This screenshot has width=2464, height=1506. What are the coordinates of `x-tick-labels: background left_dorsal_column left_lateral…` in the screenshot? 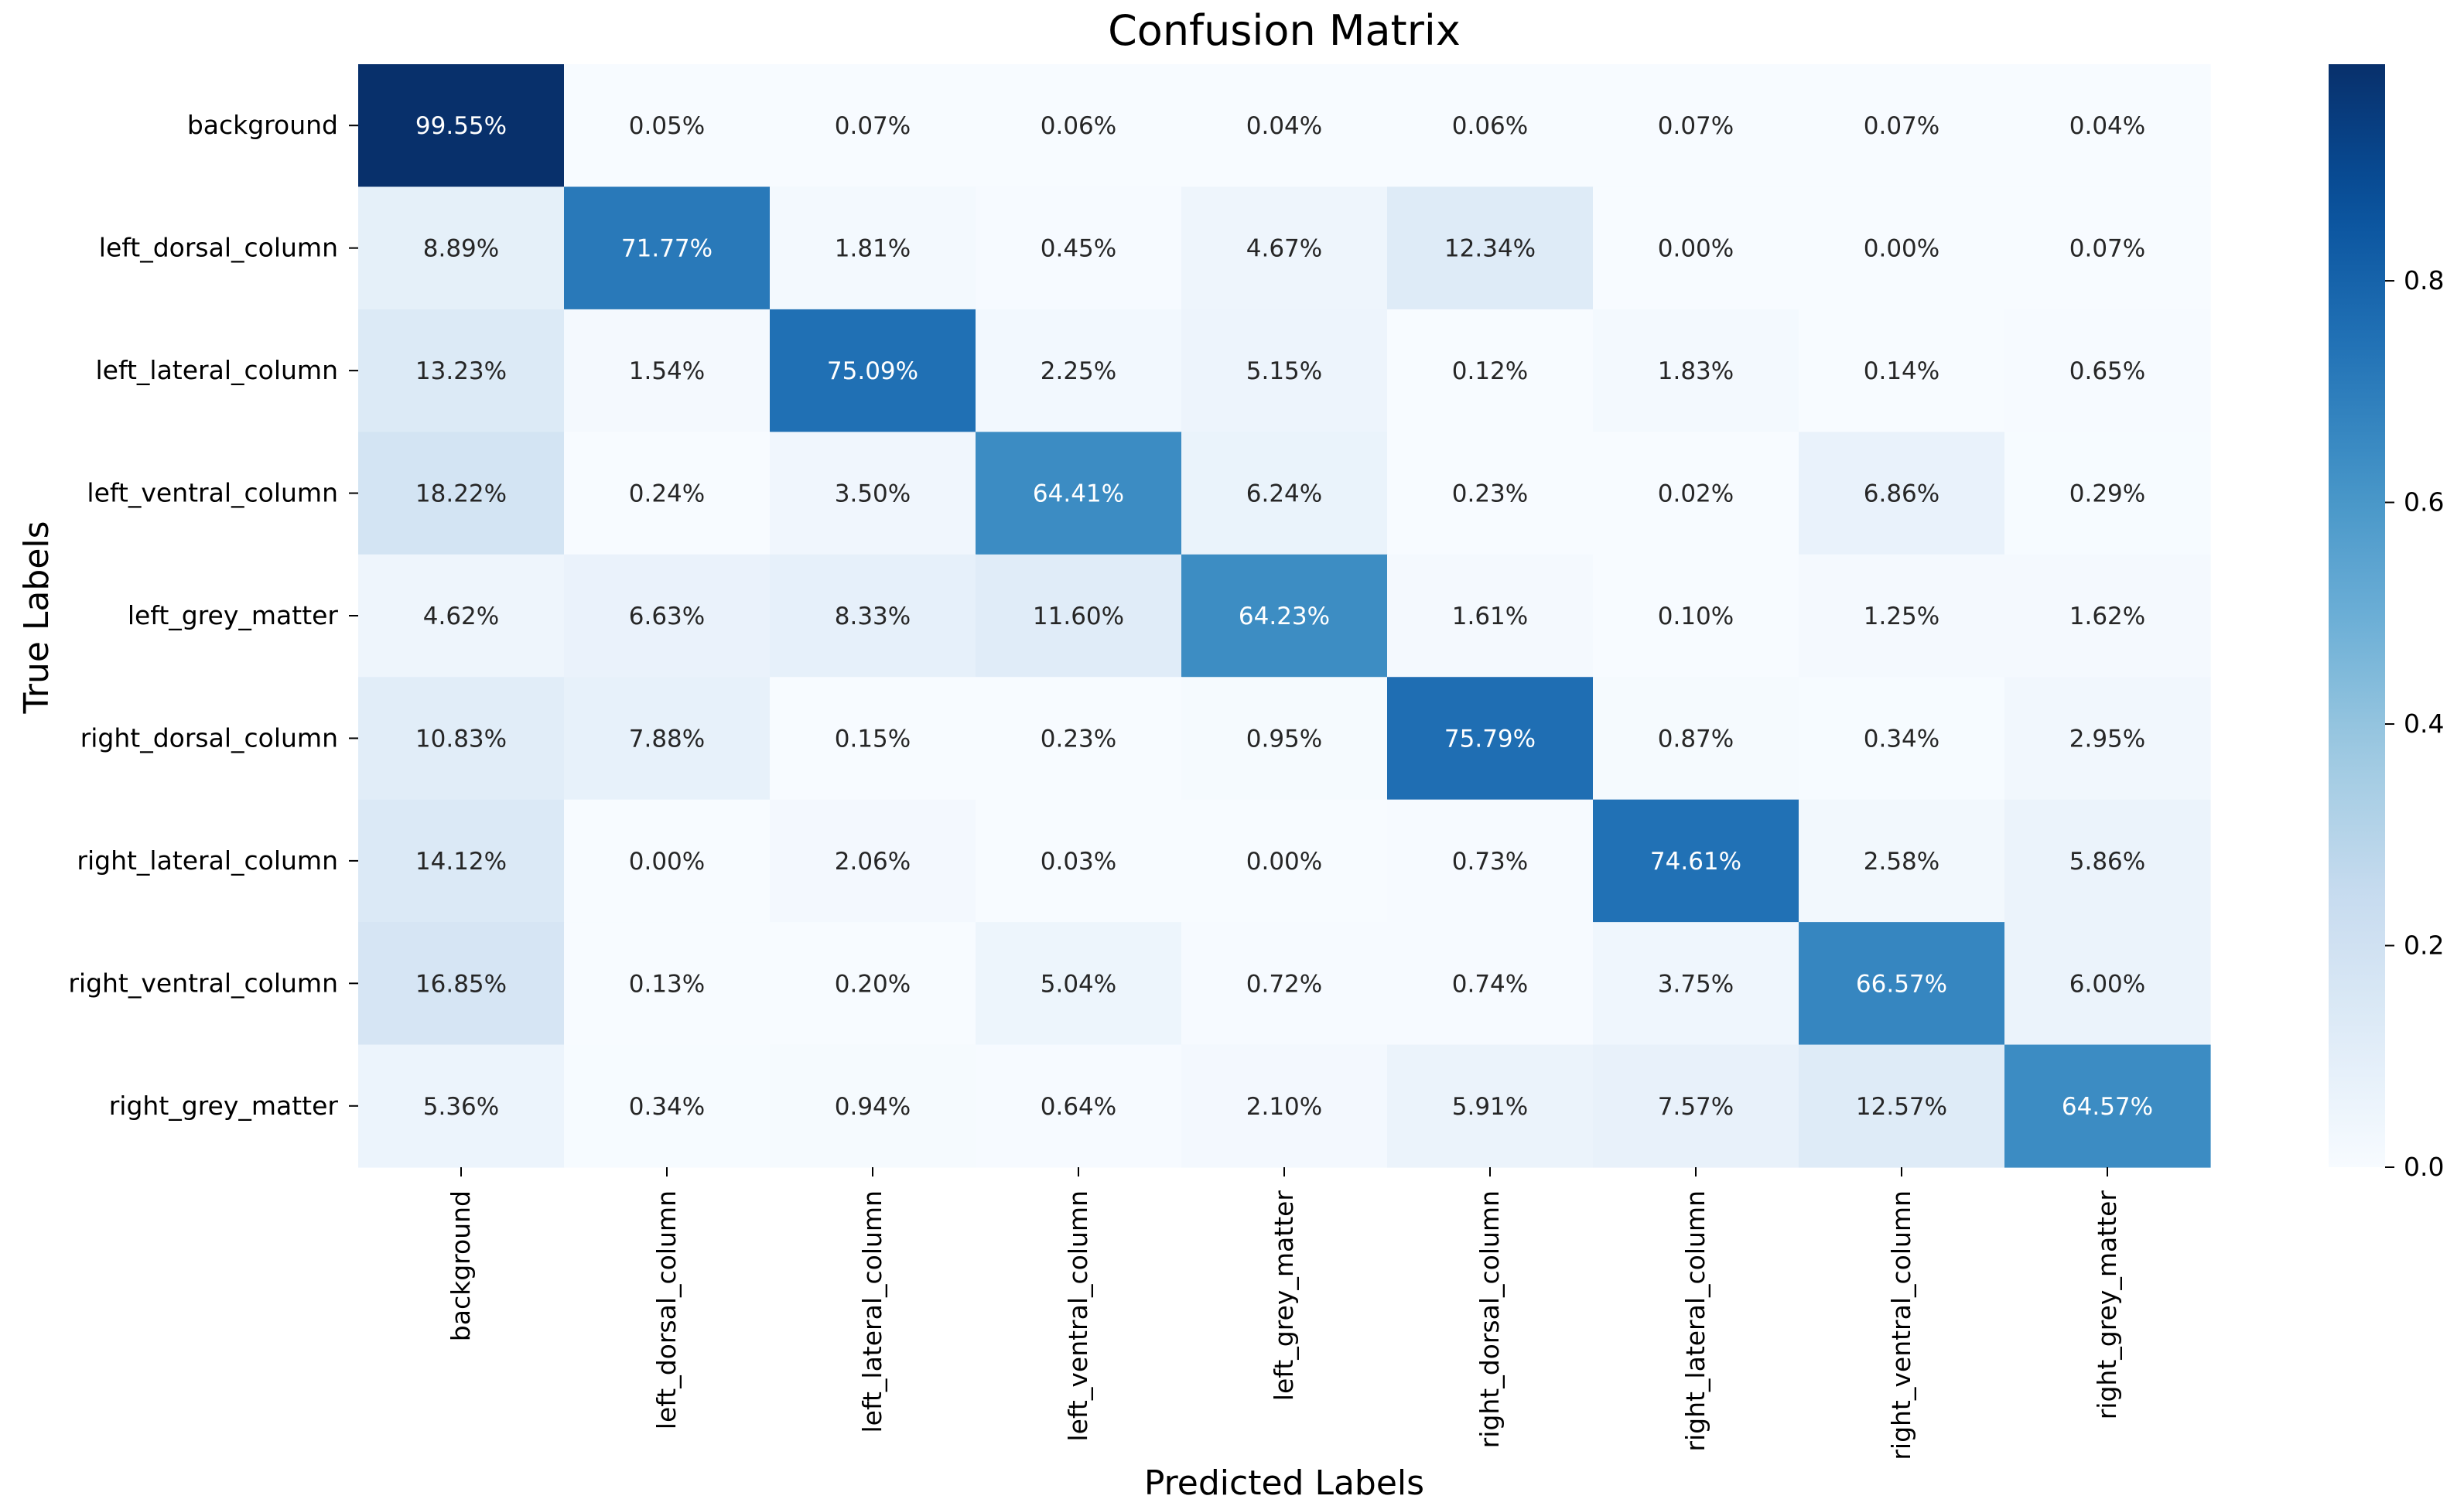 It's located at (1284, 1313).